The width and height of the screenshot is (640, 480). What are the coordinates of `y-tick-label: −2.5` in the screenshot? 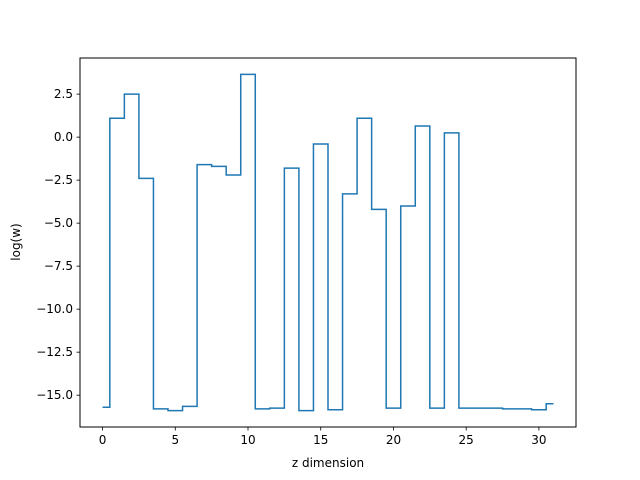 It's located at (58, 180).